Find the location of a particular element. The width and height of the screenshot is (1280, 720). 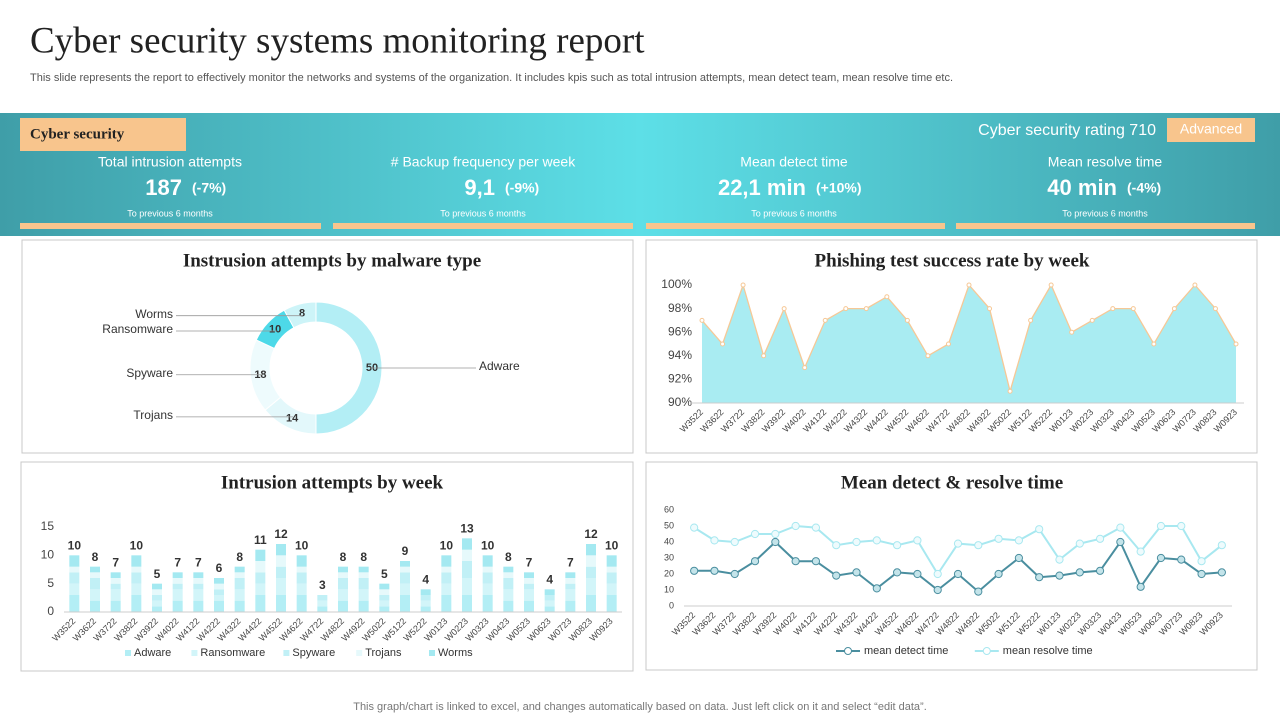

legend-label: Adware is located at coordinates (152, 653).